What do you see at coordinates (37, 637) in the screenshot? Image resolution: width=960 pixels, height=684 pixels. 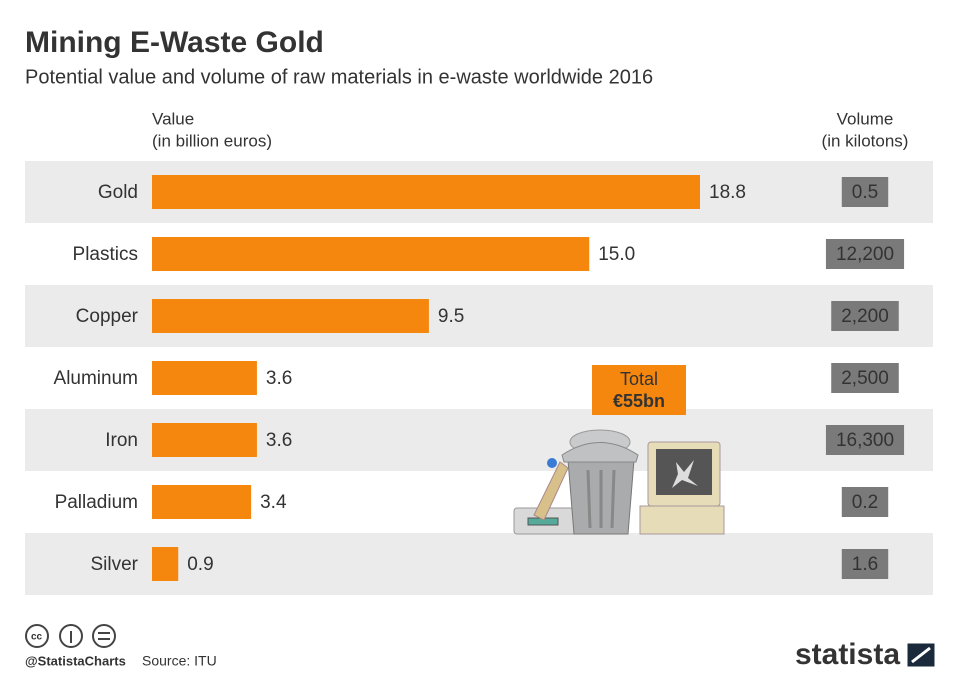 I see `cc-icon: cc` at bounding box center [37, 637].